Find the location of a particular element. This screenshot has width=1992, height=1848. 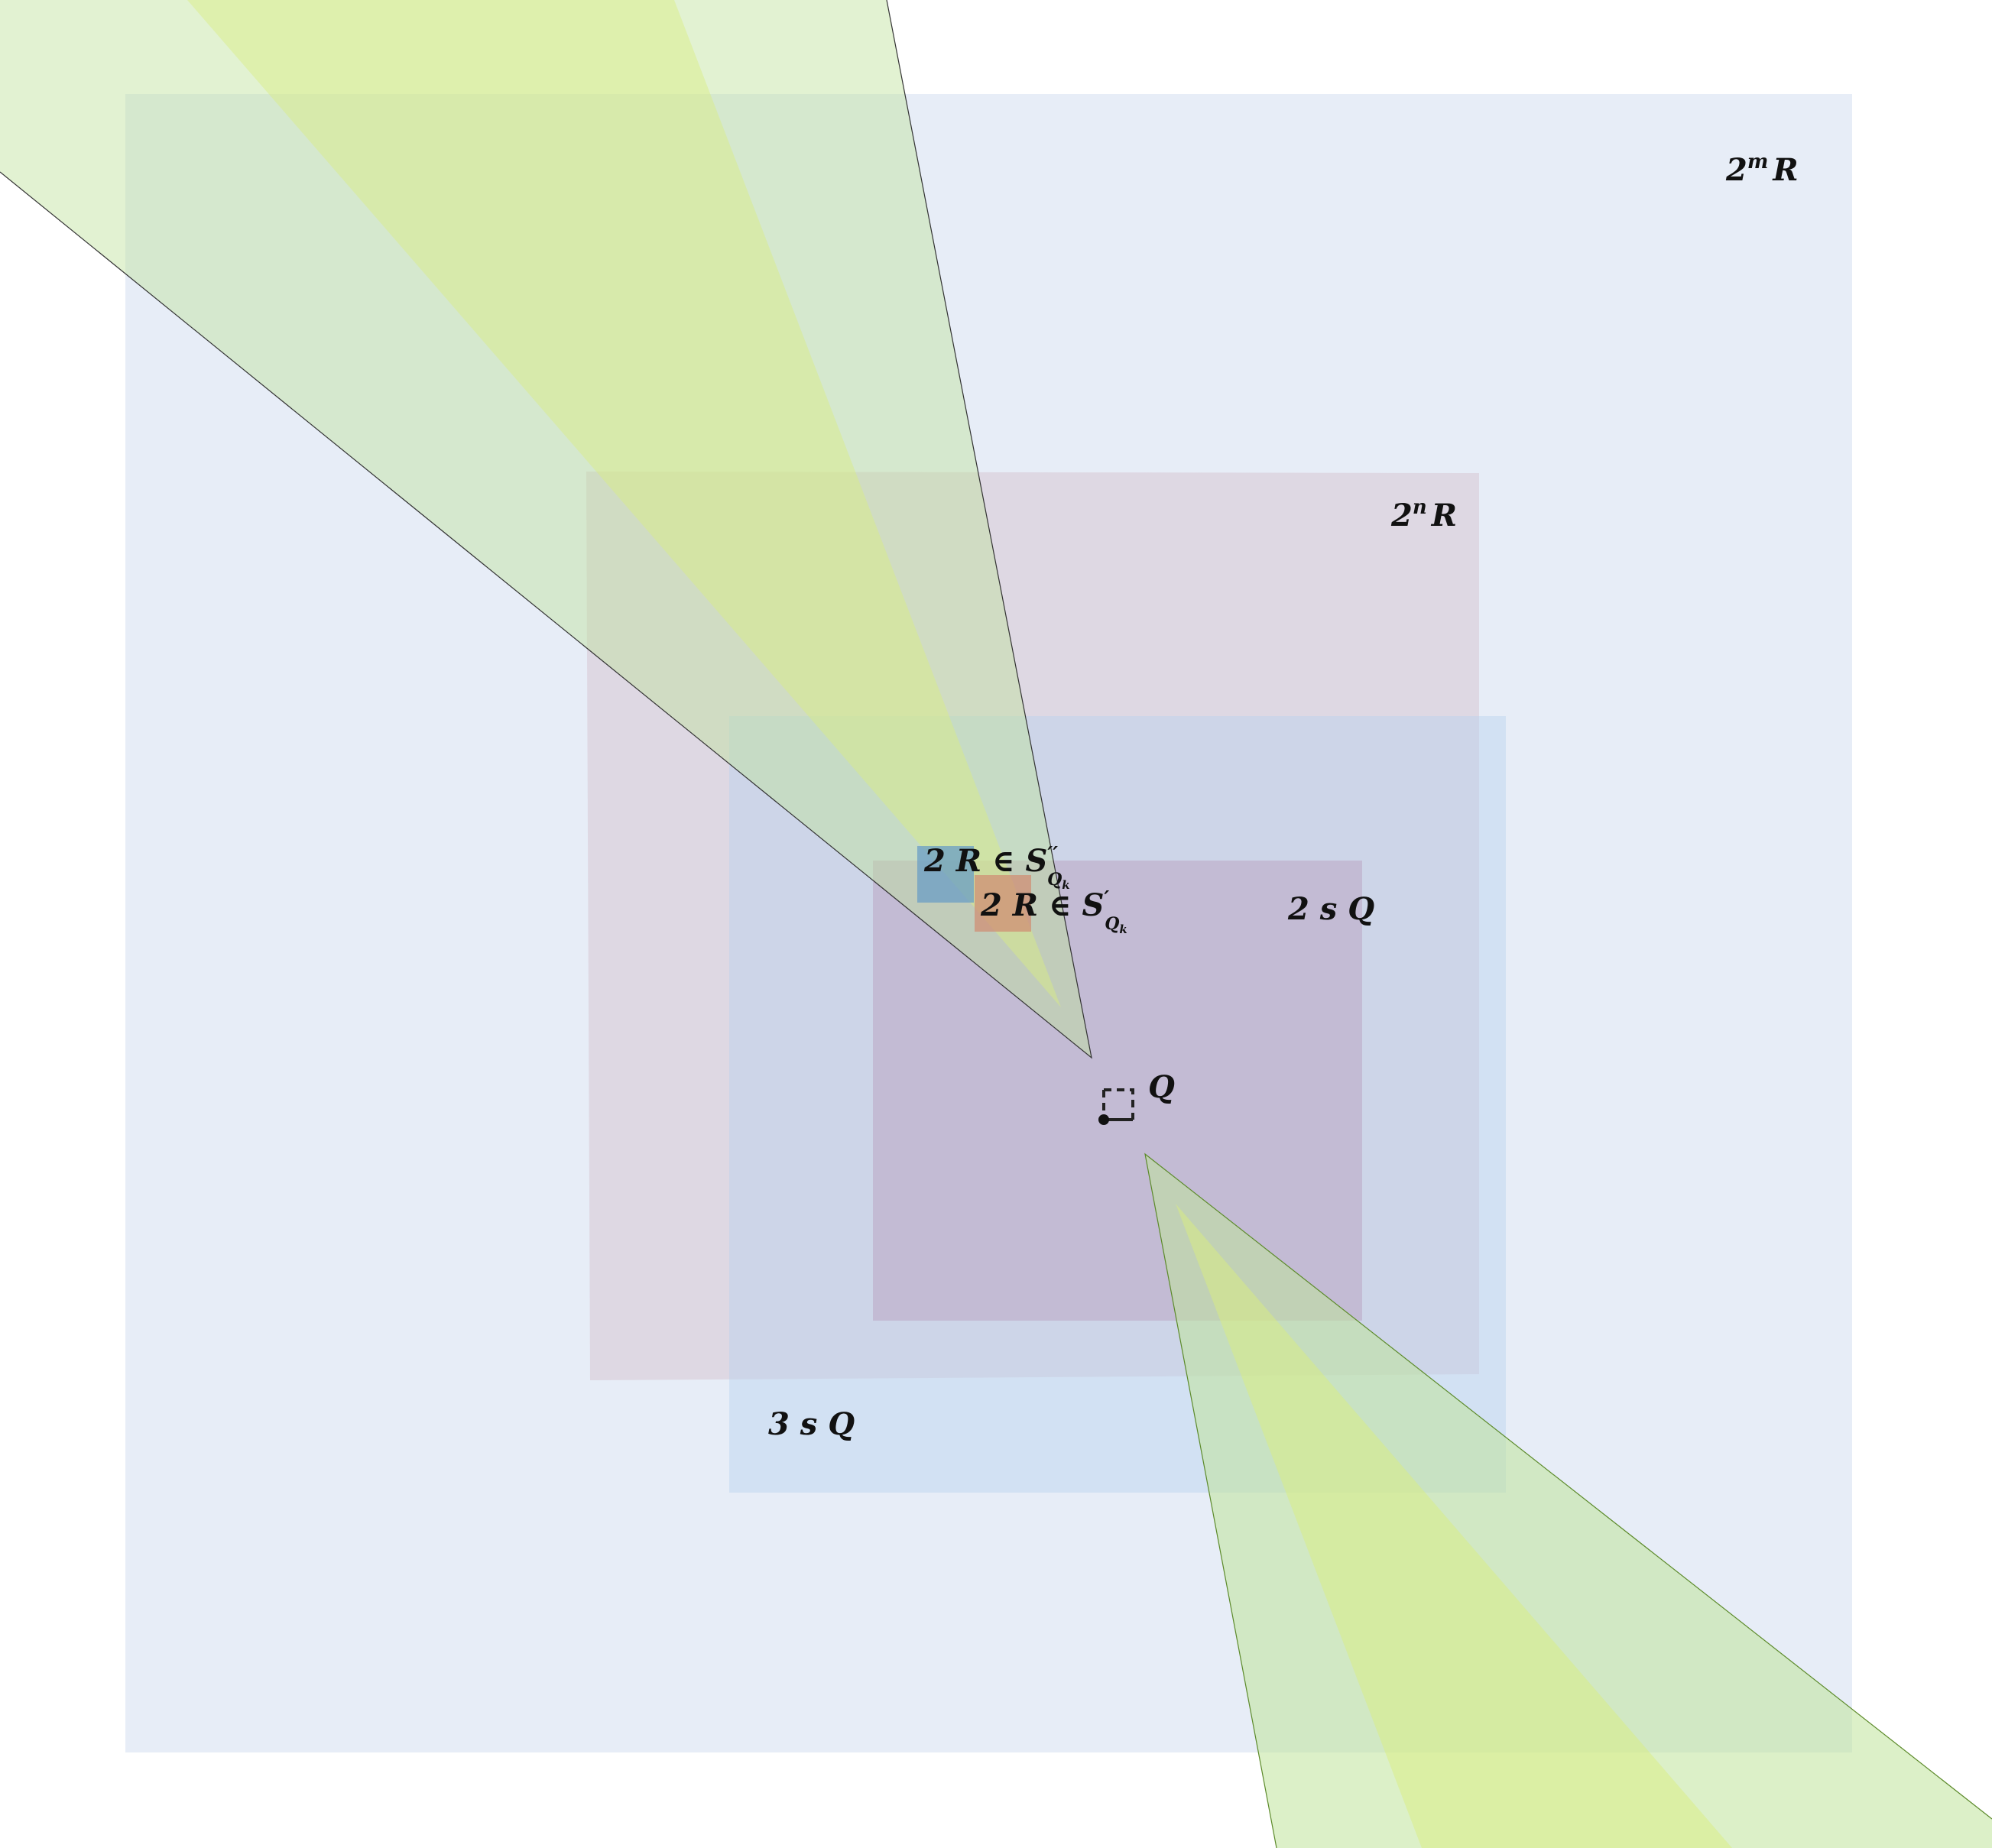

label-2r-s-prime: 2 R ∈ S′ Qk is located at coordinates (1053, 911).